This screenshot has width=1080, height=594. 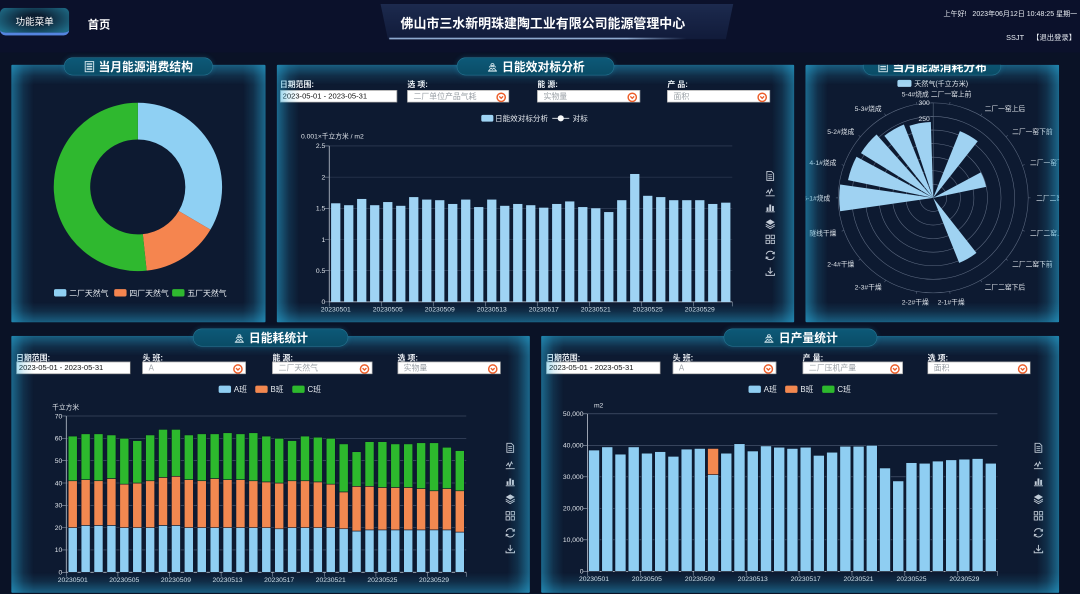 I want to click on svg-text: 二厂二窑下前, so click(x=1032, y=264).